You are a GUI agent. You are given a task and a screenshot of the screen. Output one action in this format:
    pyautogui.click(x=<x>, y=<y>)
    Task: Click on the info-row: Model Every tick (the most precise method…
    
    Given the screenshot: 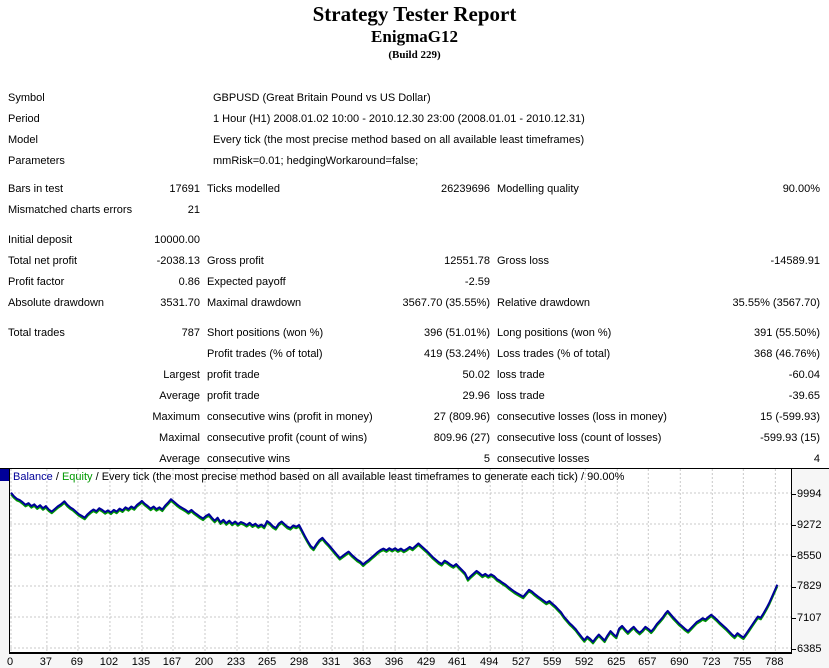 What is the action you would take?
    pyautogui.click(x=414, y=140)
    